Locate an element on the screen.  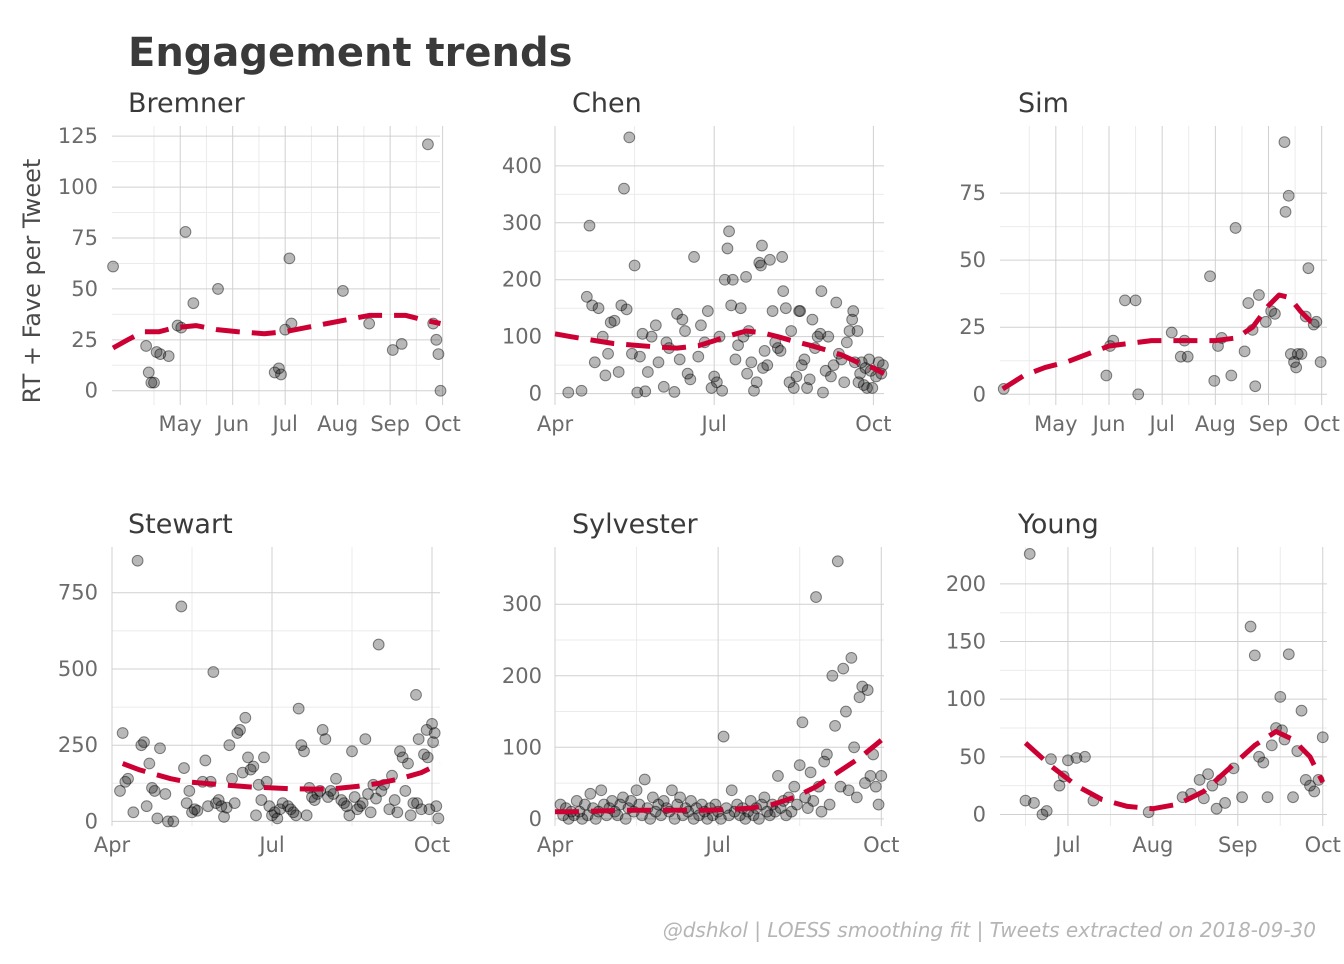
panel-stewart: 0 250 500 750 Apr Jul Oct Stewart is located at coordinates (254, 683).